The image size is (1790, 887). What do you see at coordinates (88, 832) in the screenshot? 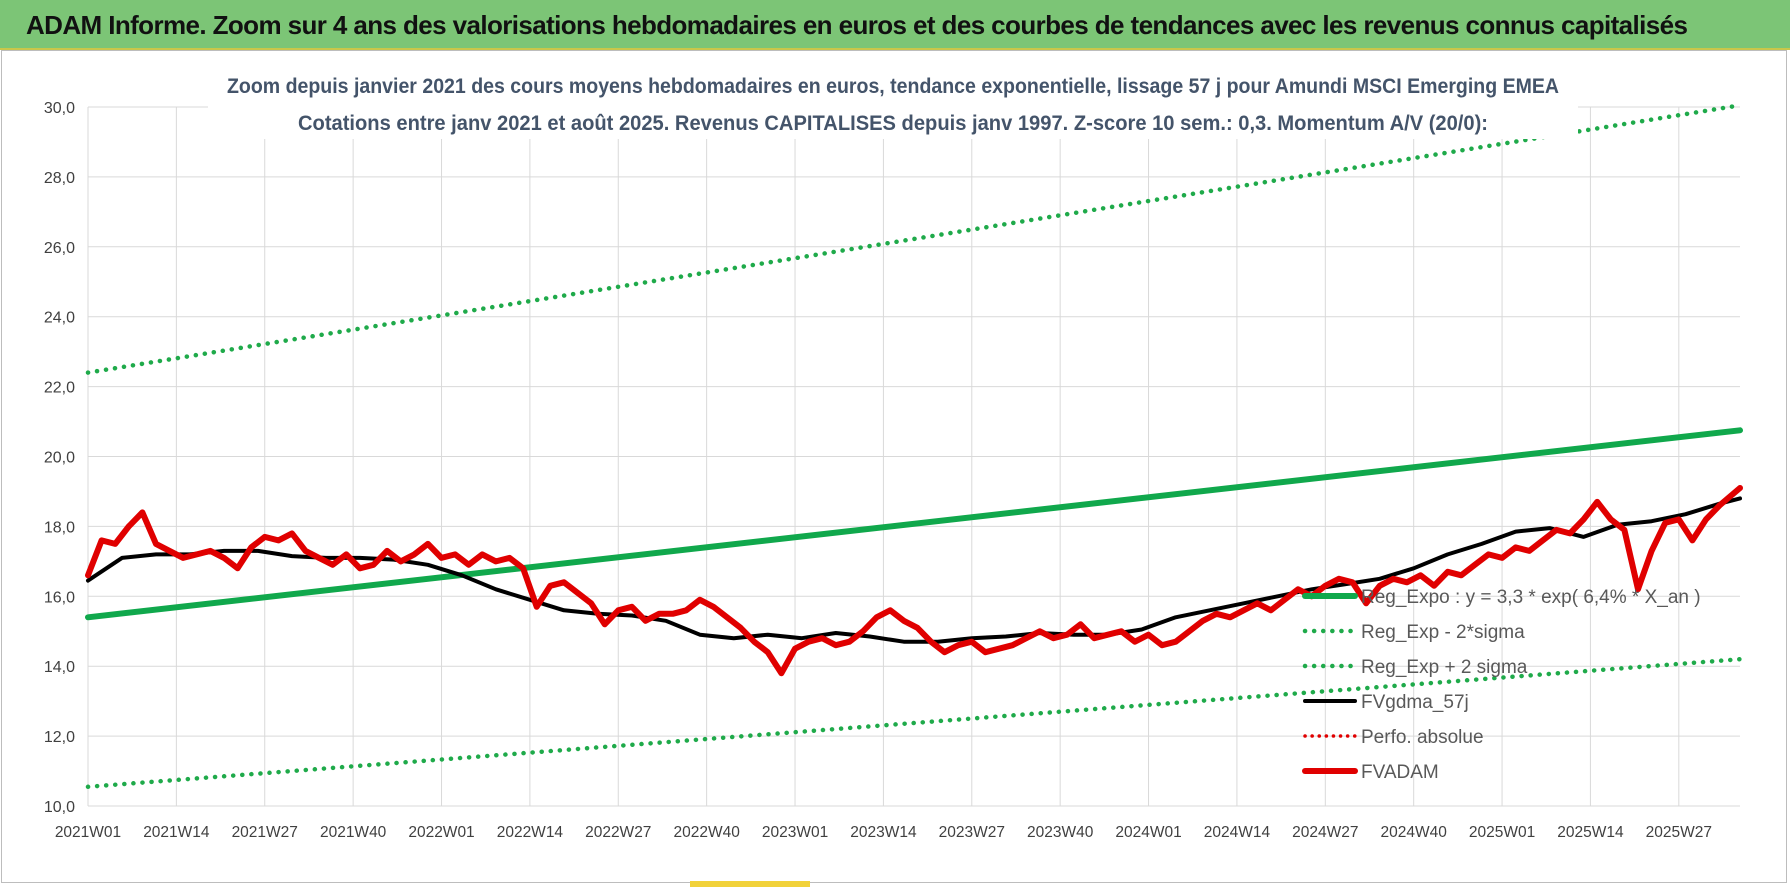
I see `x-tick-label: 2021W01` at bounding box center [88, 832].